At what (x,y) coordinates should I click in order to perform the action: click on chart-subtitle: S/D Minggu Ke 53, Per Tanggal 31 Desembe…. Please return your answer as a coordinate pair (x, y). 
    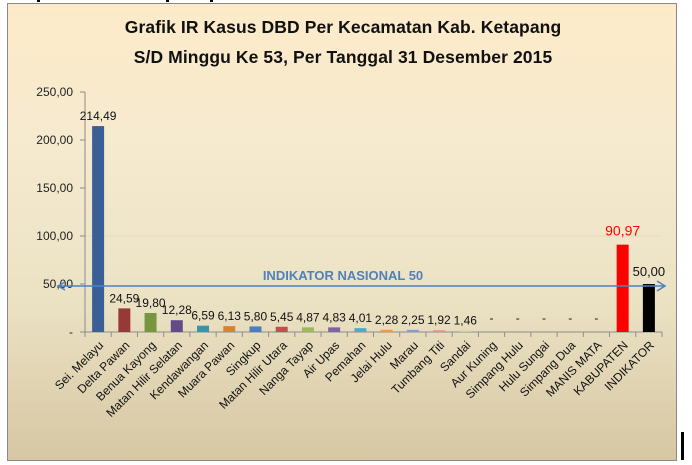
    Looking at the image, I should click on (343, 57).